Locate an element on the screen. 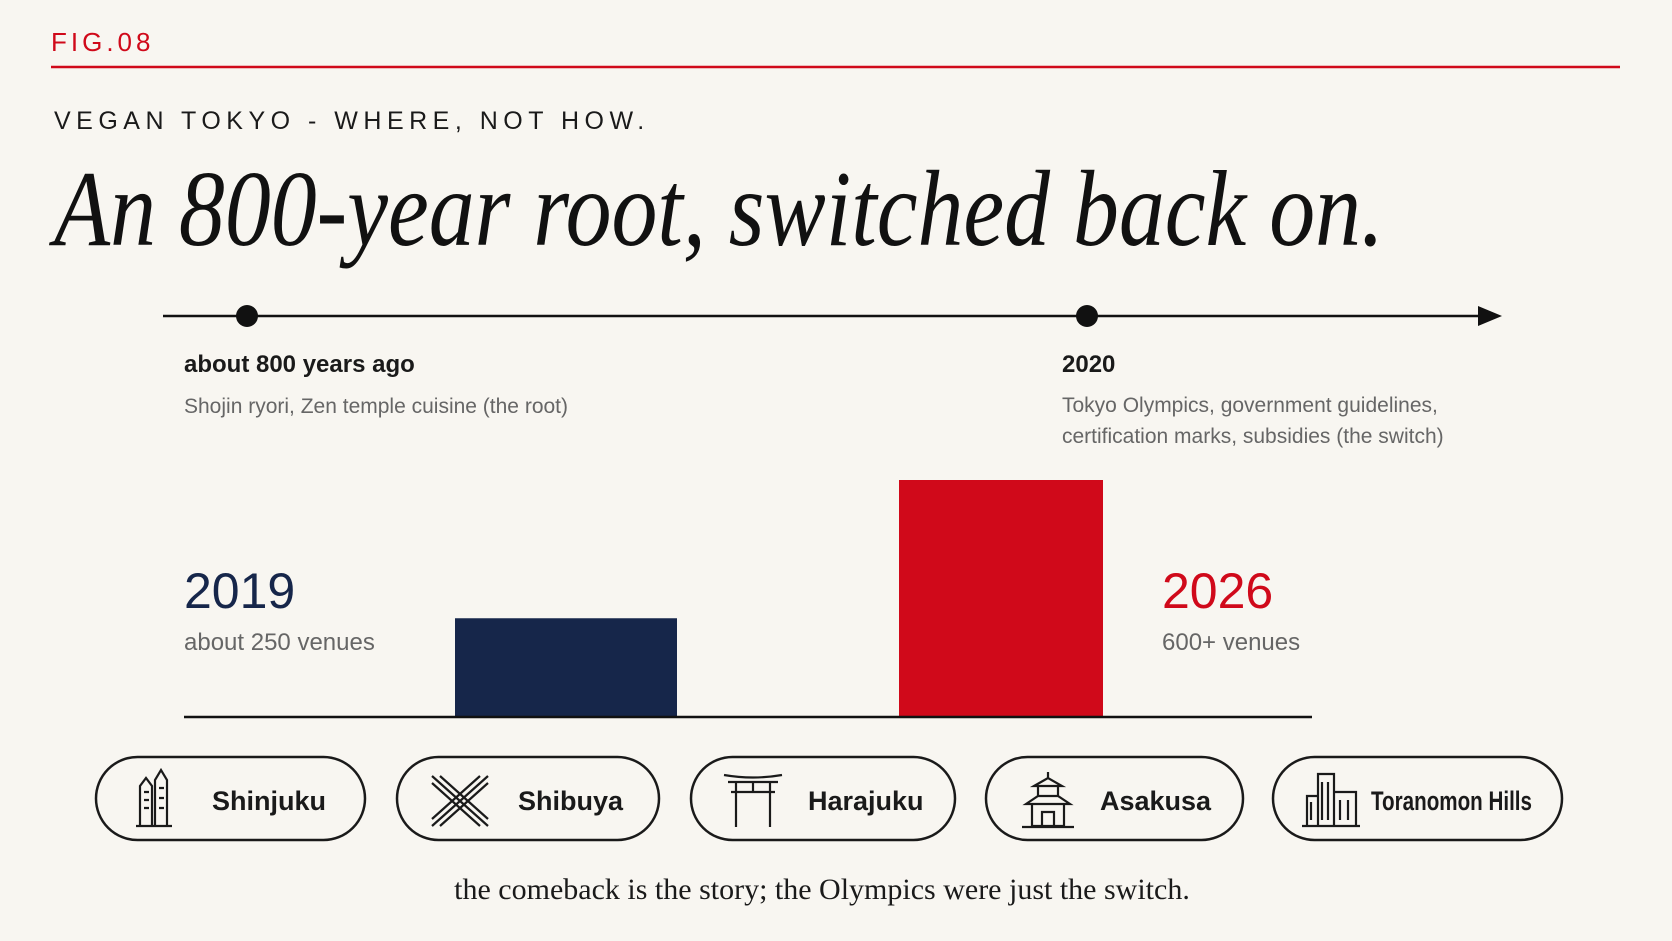 This screenshot has height=941, width=1672. pill-label: Asakusa is located at coordinates (1156, 801).